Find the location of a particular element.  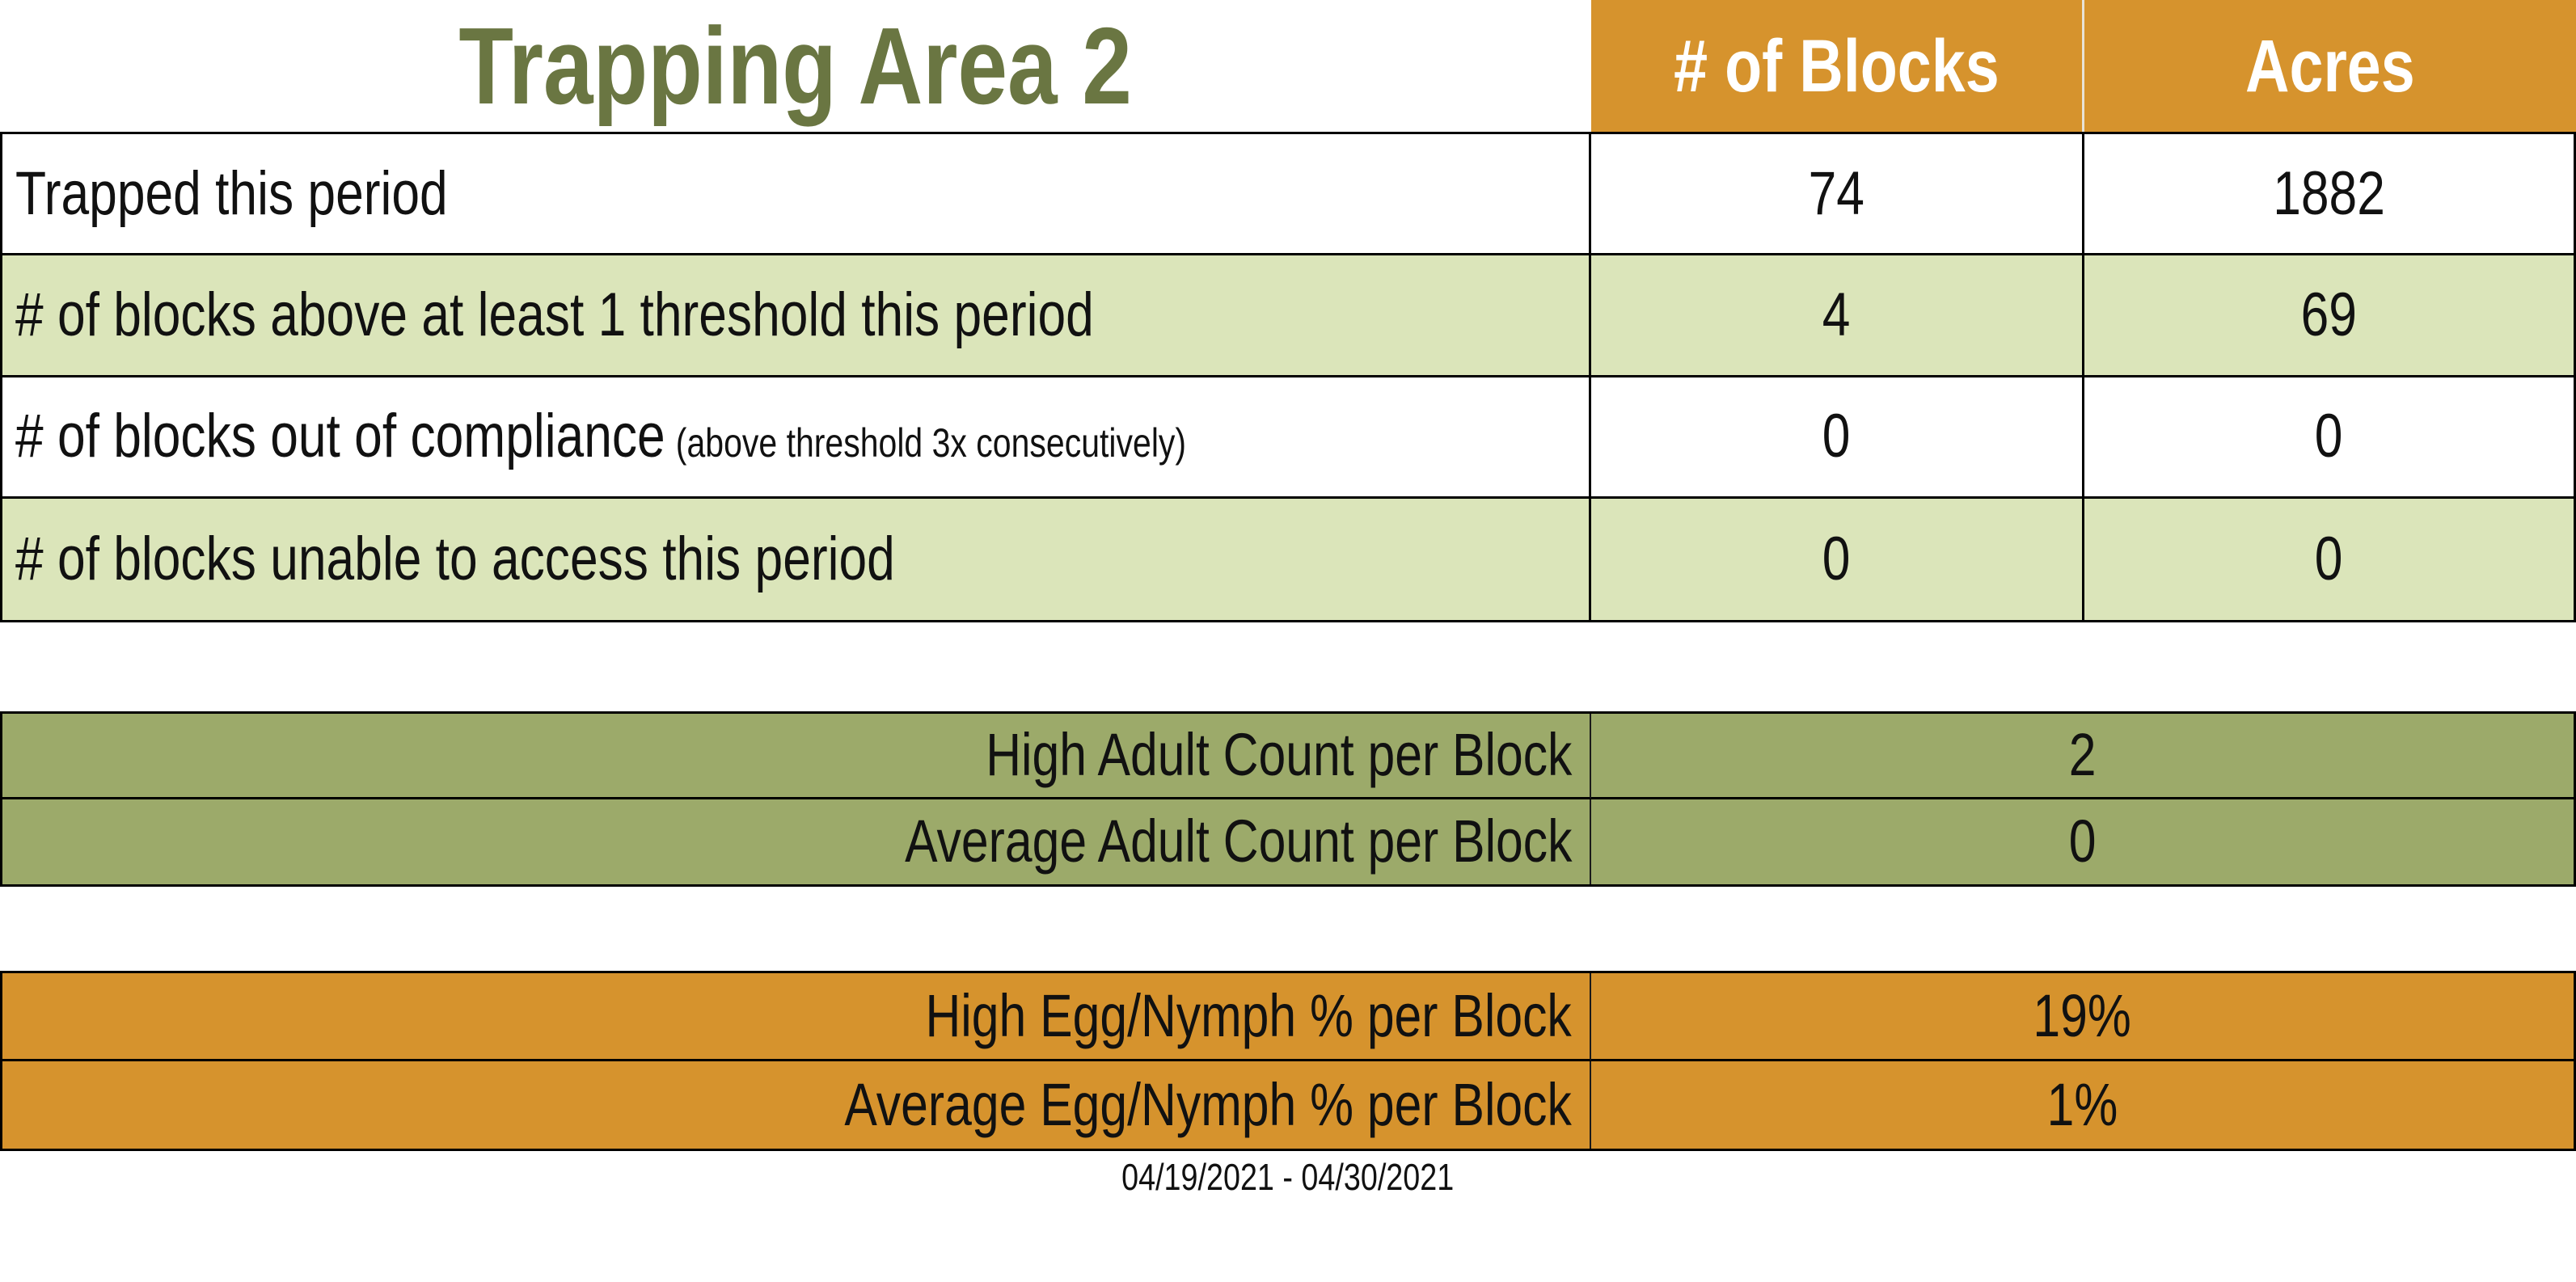

date-range: 04/19/2021 - 04/30/2021 is located at coordinates (1288, 1177).